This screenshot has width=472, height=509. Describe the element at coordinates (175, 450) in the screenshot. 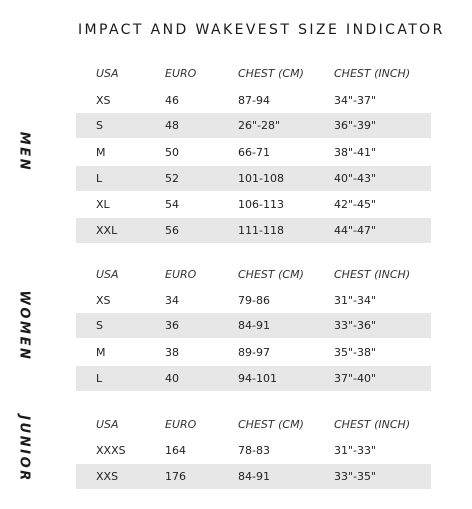

I see `cell-euro: 164` at that location.